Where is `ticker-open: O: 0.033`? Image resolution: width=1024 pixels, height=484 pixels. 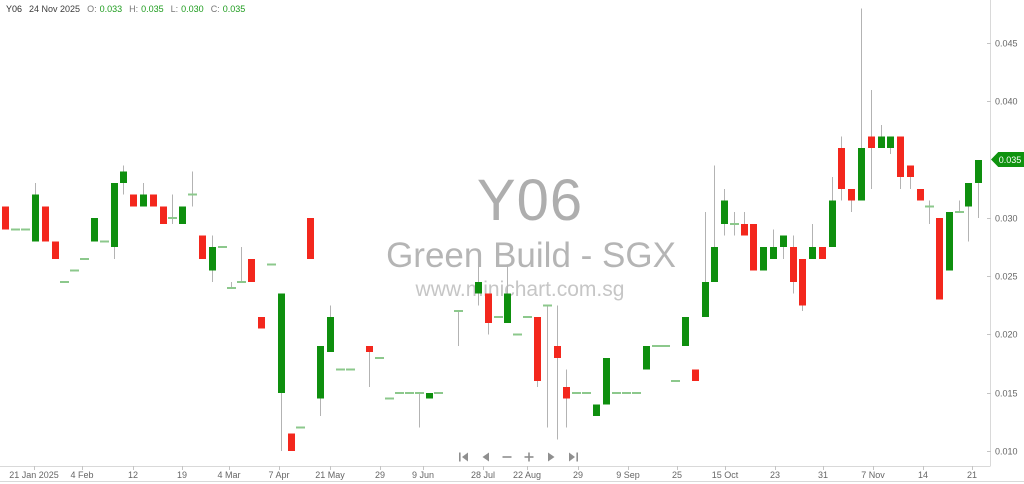
ticker-open: O: 0.033 is located at coordinates (104, 9).